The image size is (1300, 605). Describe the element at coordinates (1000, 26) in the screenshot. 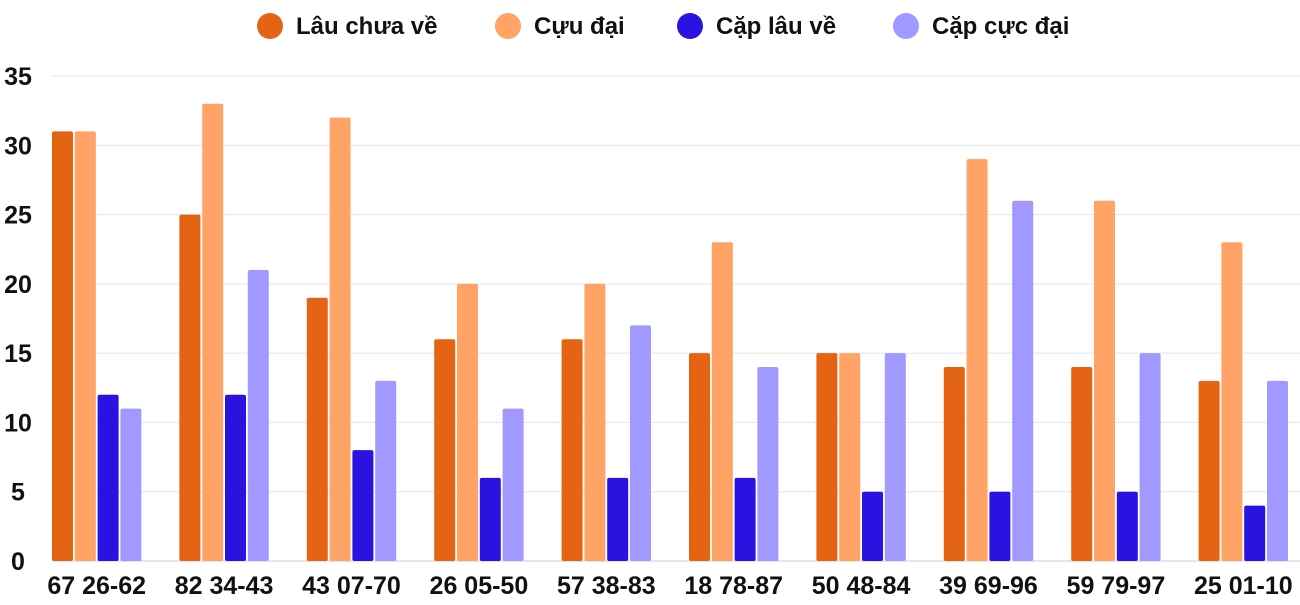

I see `legend-label: Cặp cực đại` at that location.